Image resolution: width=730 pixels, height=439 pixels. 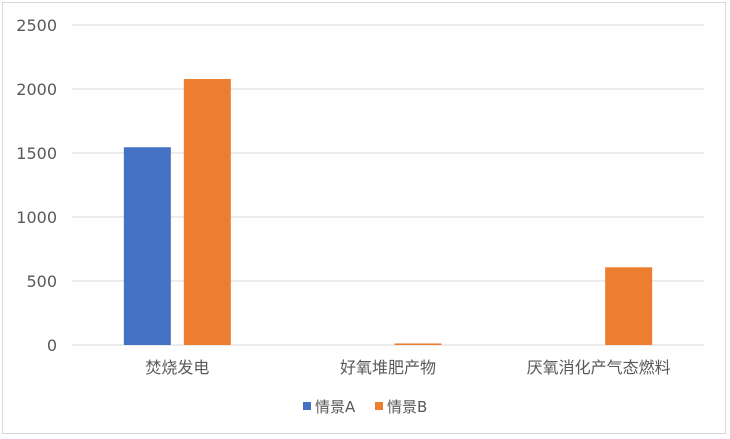 What do you see at coordinates (36, 25) in the screenshot?
I see `y-tick-label: 2500` at bounding box center [36, 25].